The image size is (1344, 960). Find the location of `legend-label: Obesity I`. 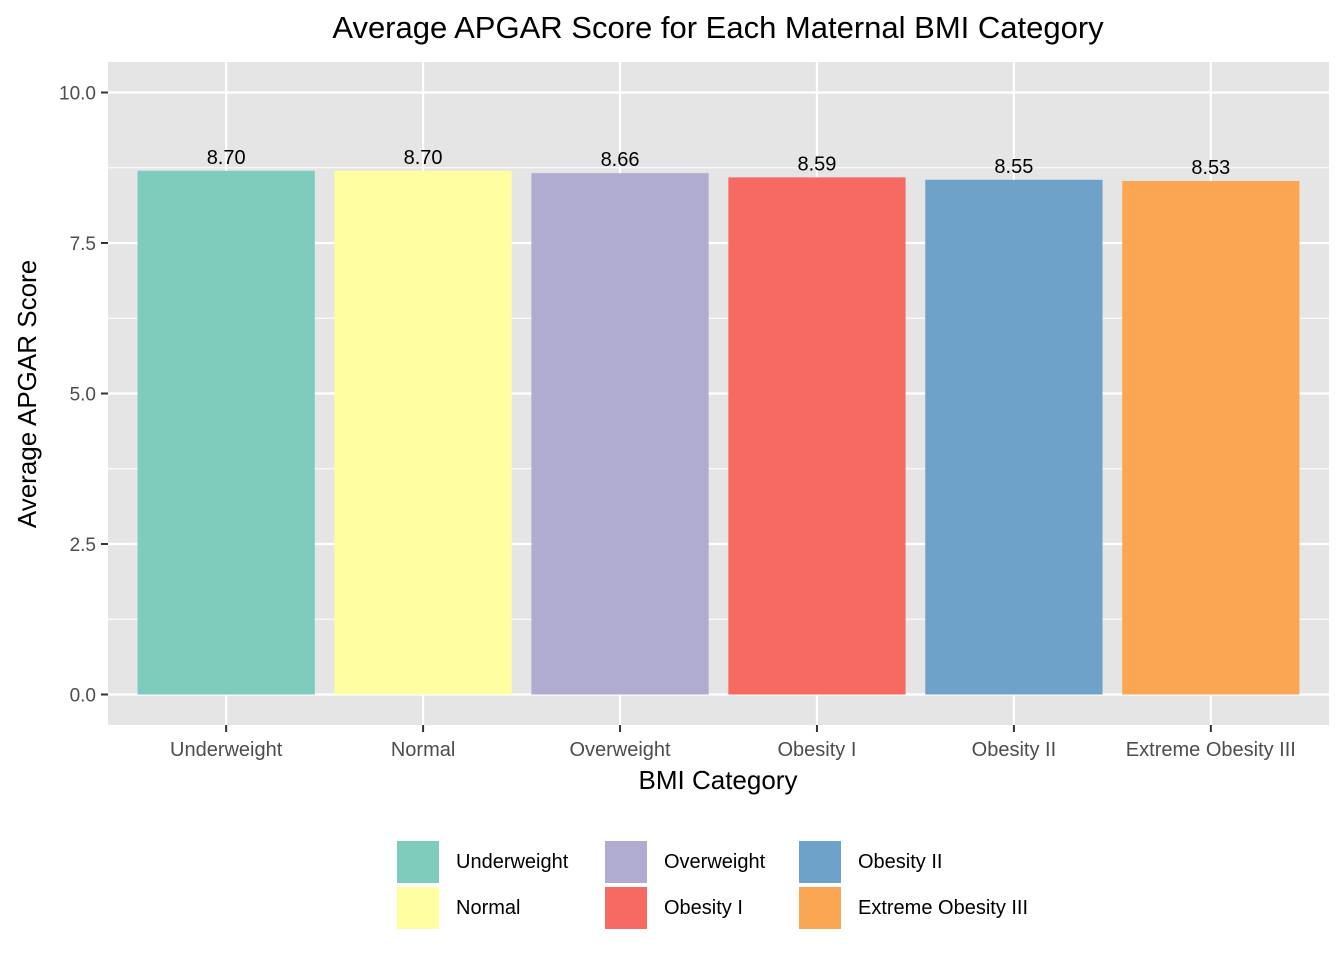

legend-label: Obesity I is located at coordinates (703, 908).